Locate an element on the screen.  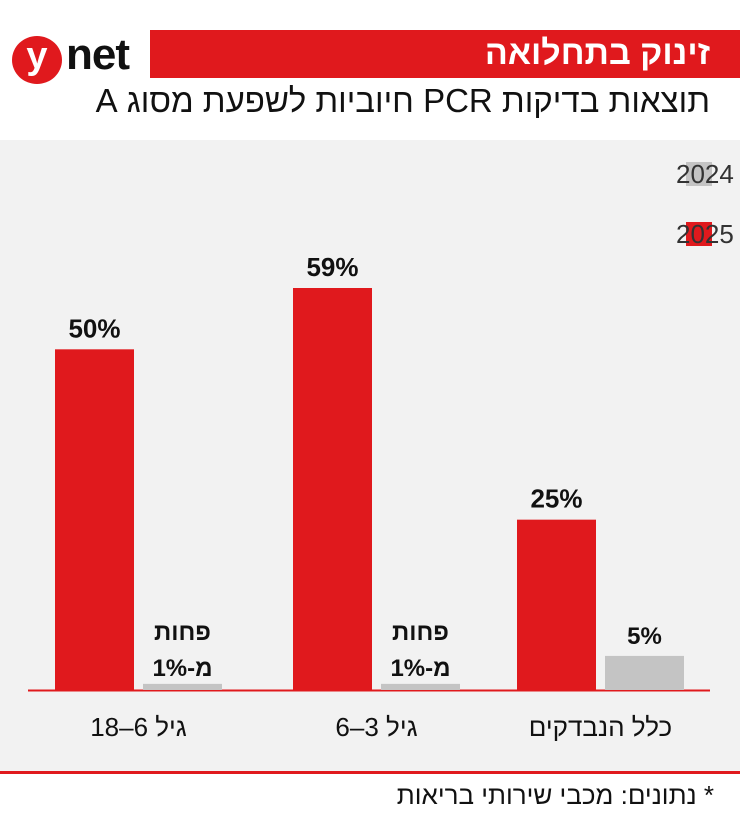
divider is located at coordinates (370, 772).